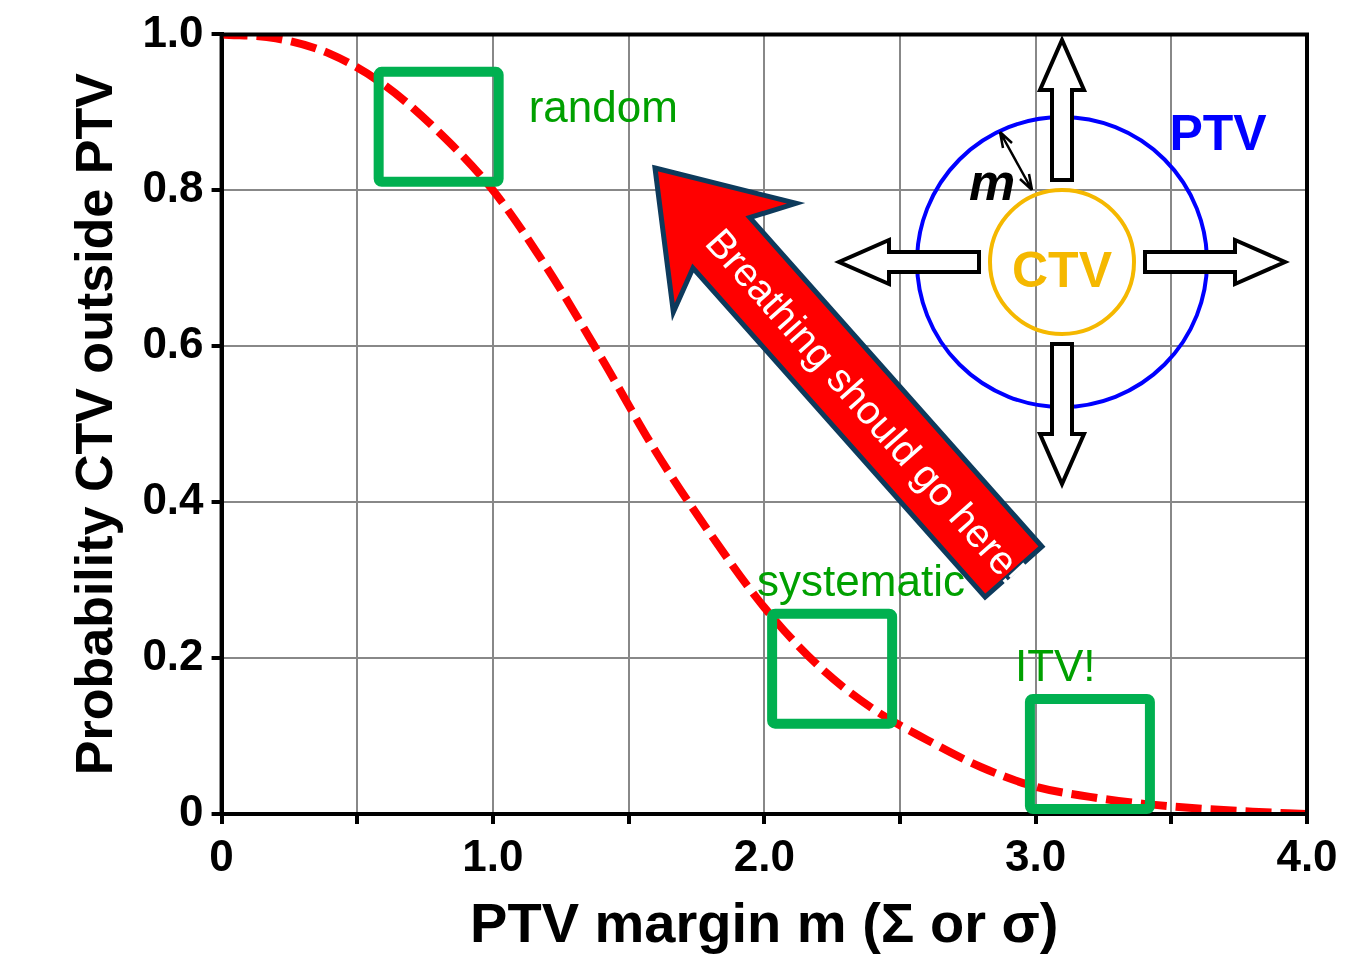 The height and width of the screenshot is (965, 1357). I want to click on x-tick-label: 3.0, so click(1036, 855).